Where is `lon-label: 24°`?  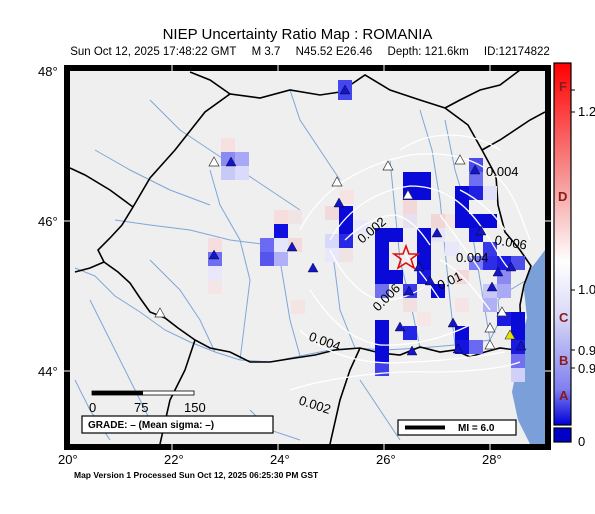 lon-label: 24° is located at coordinates (280, 459).